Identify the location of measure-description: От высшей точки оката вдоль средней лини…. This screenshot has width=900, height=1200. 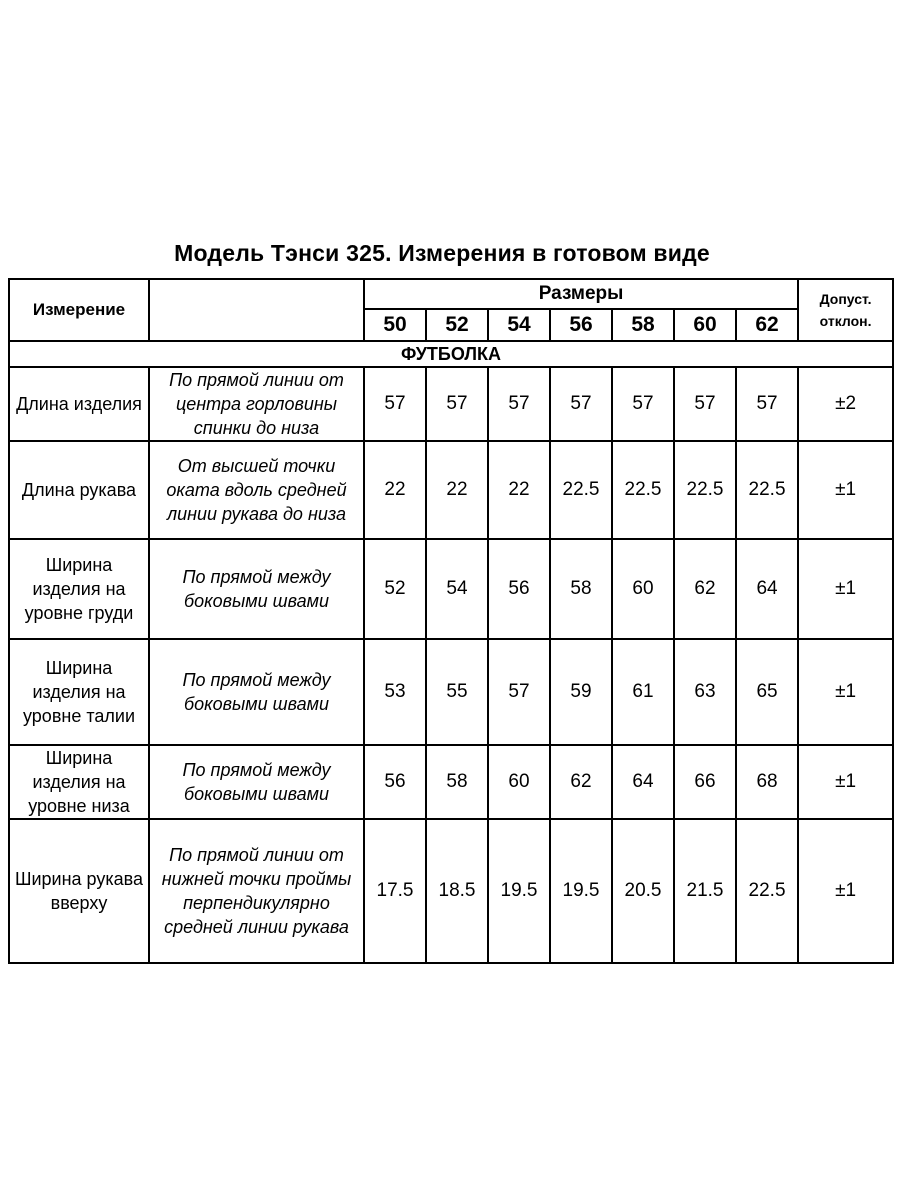
(256, 490).